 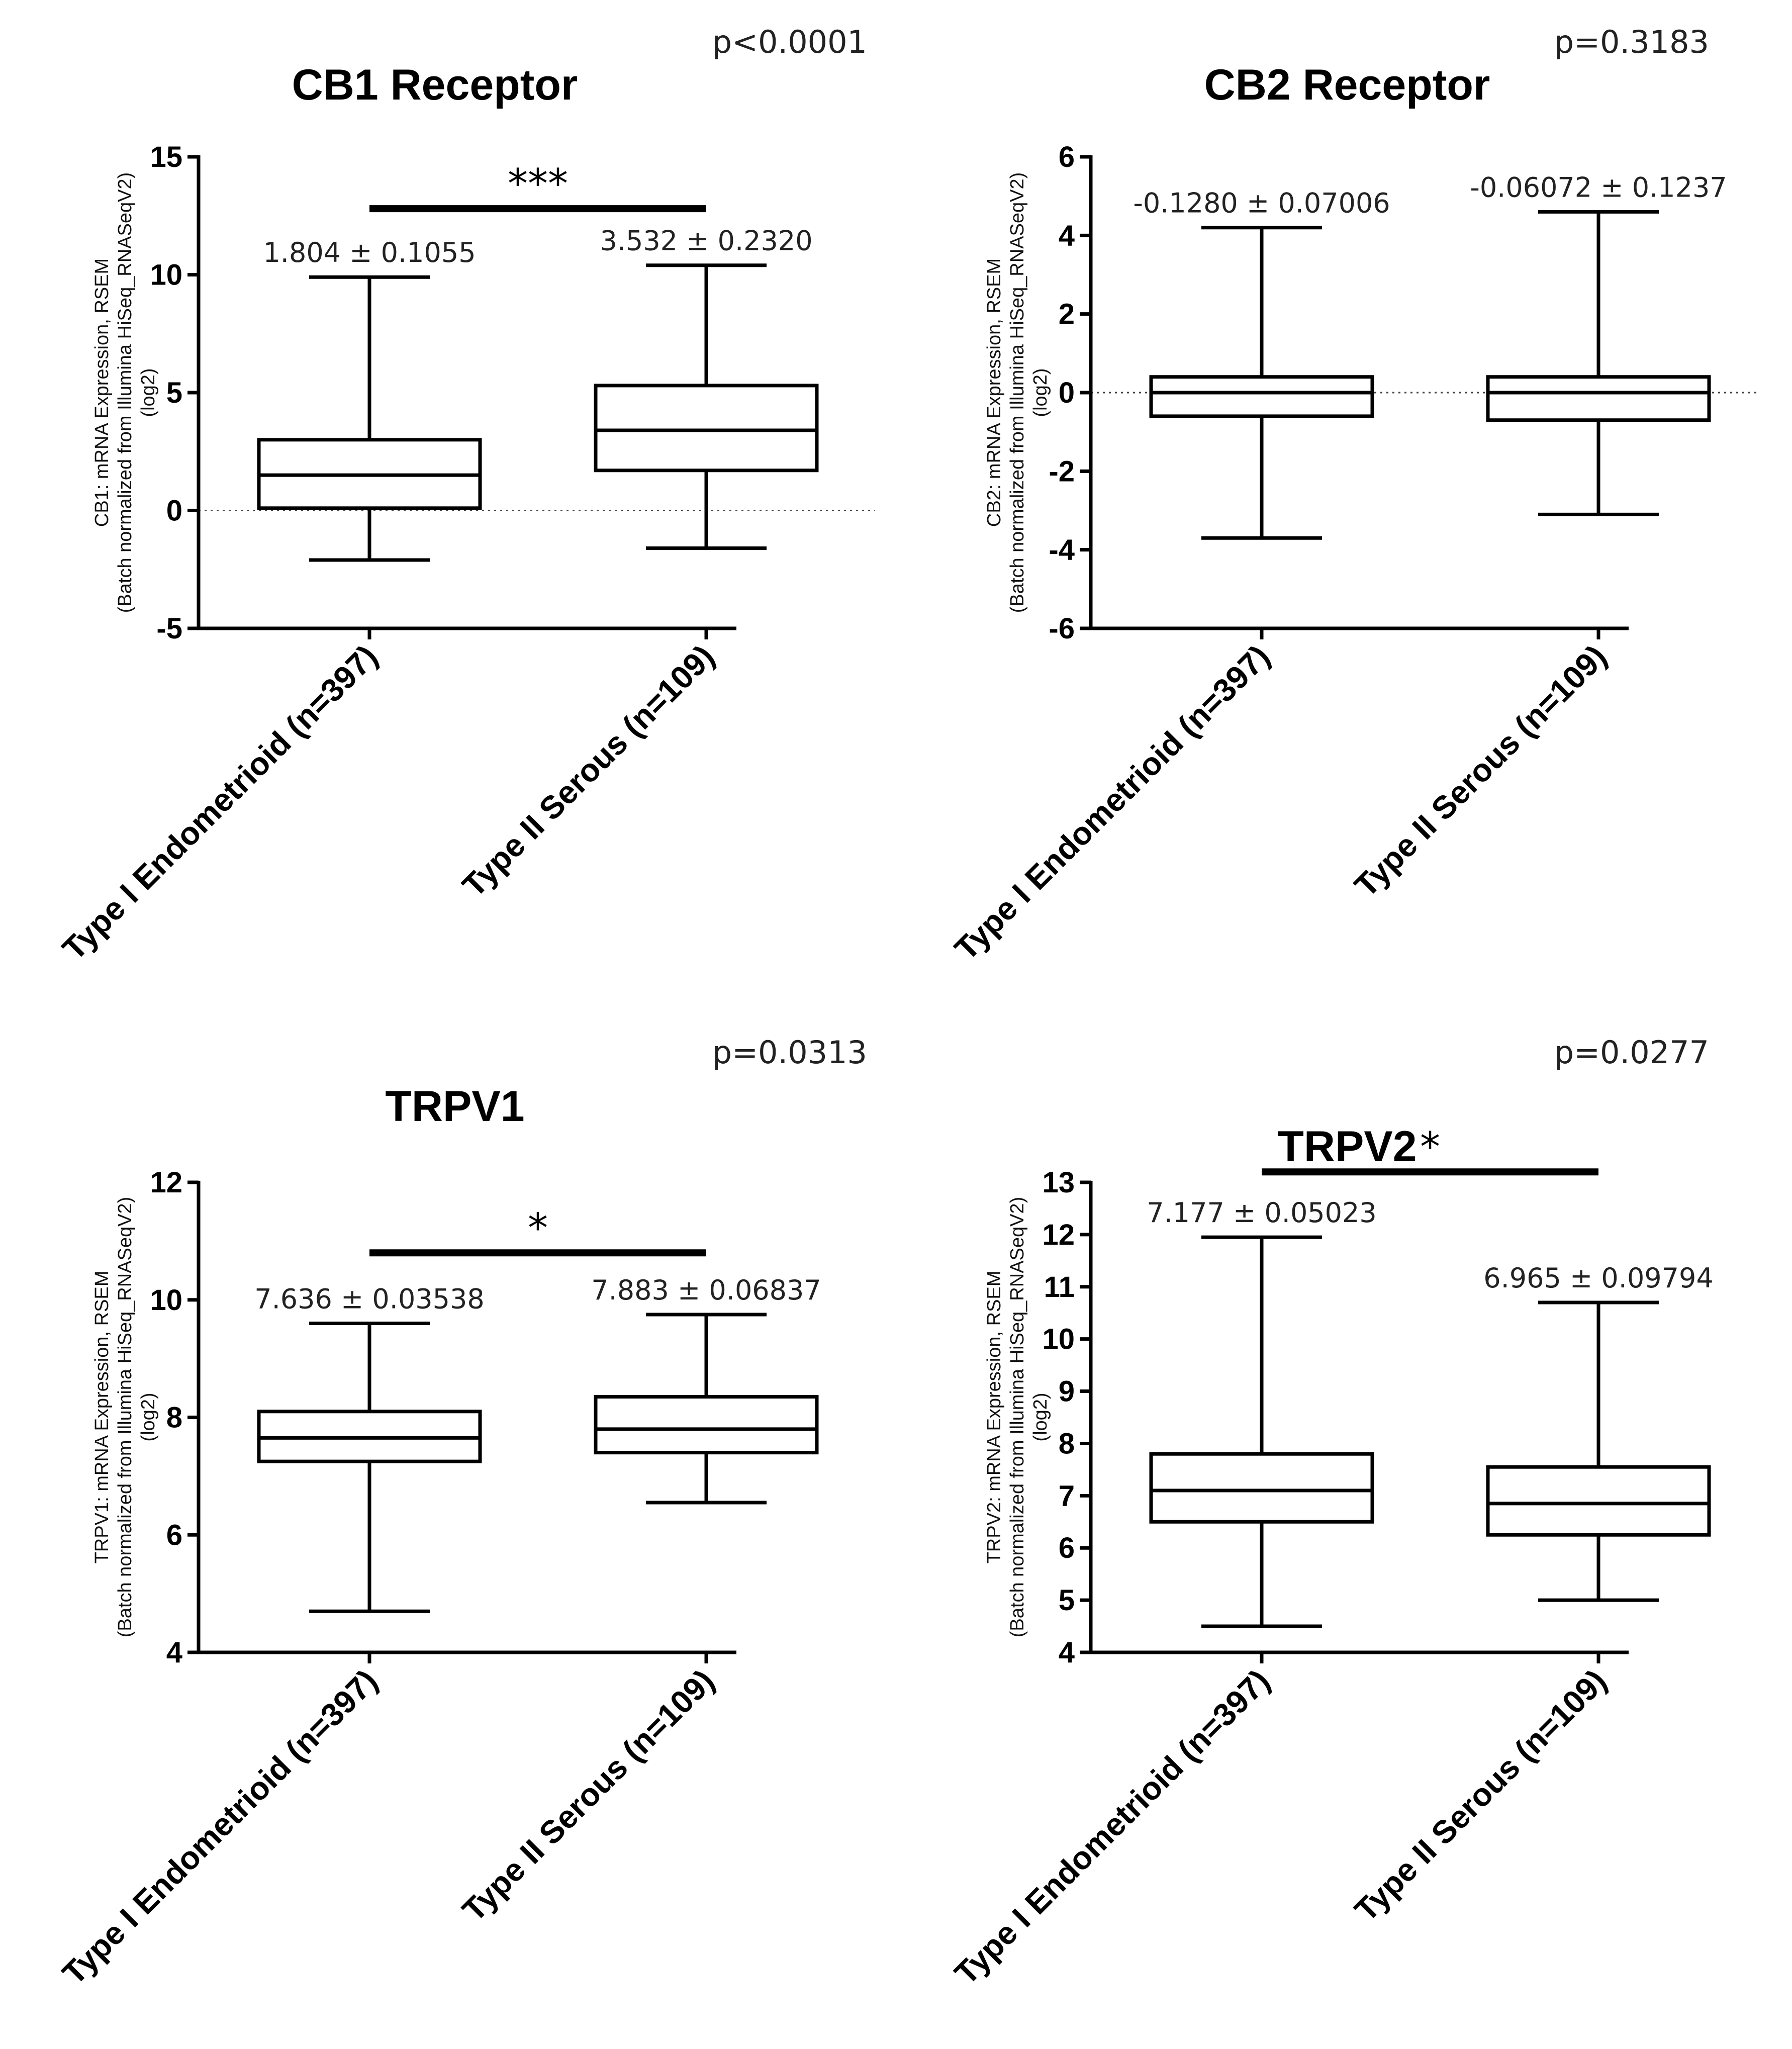 I want to click on box-group-1: 7.177 ± 0.05023, so click(x=1262, y=1412).